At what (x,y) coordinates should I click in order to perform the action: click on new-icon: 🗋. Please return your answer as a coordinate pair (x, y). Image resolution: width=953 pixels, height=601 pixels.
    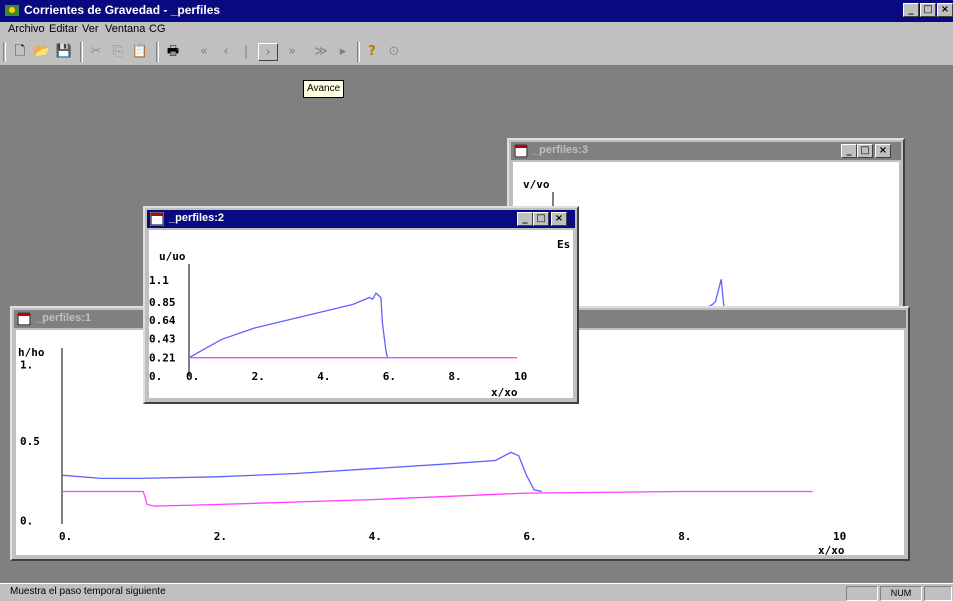
    Looking at the image, I should click on (20, 51).